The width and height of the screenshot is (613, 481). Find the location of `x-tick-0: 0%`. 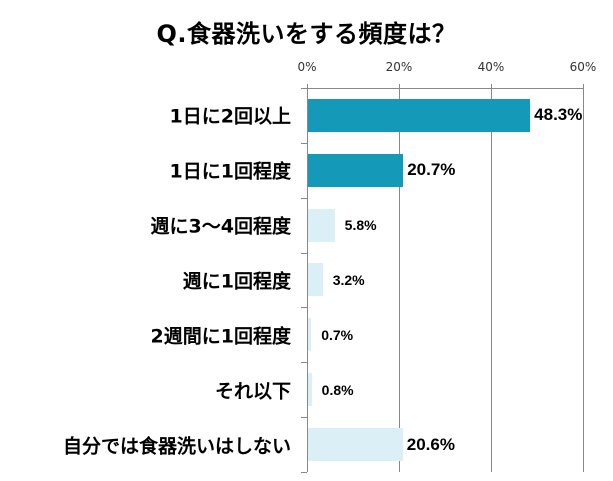

x-tick-0: 0% is located at coordinates (307, 67).